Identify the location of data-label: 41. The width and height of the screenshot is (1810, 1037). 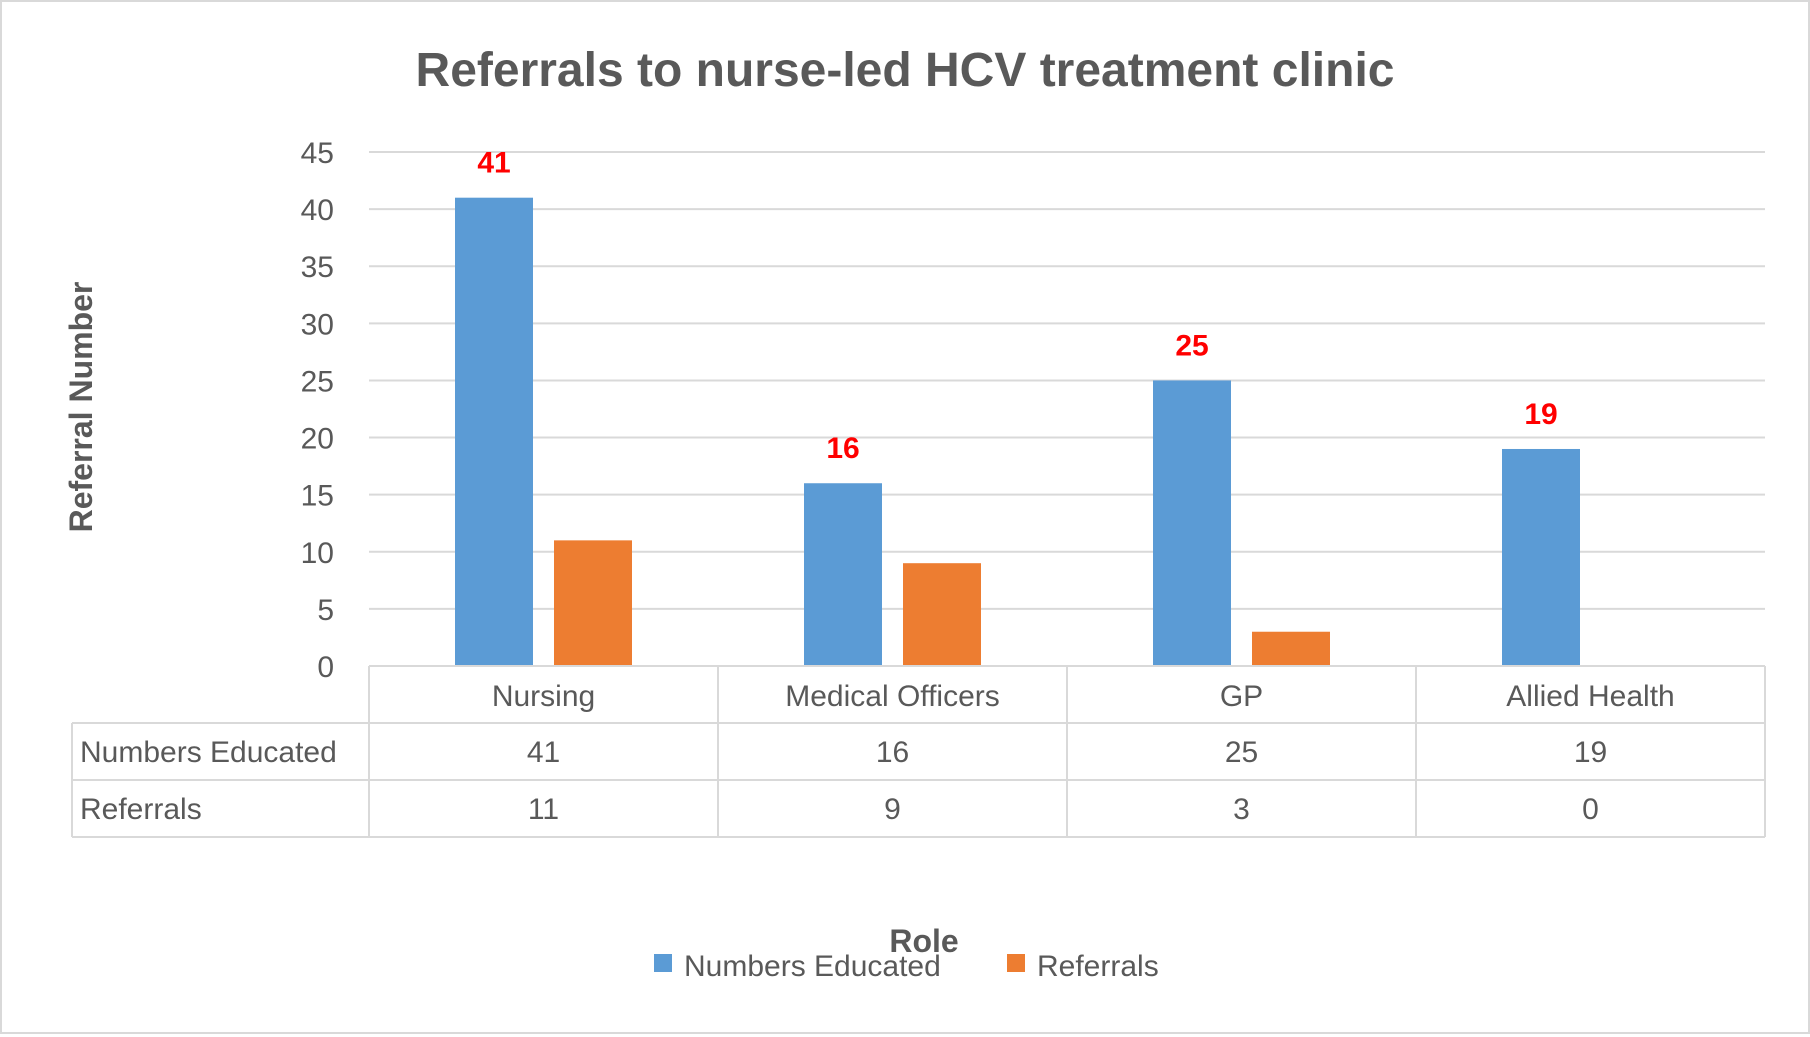
(493, 163).